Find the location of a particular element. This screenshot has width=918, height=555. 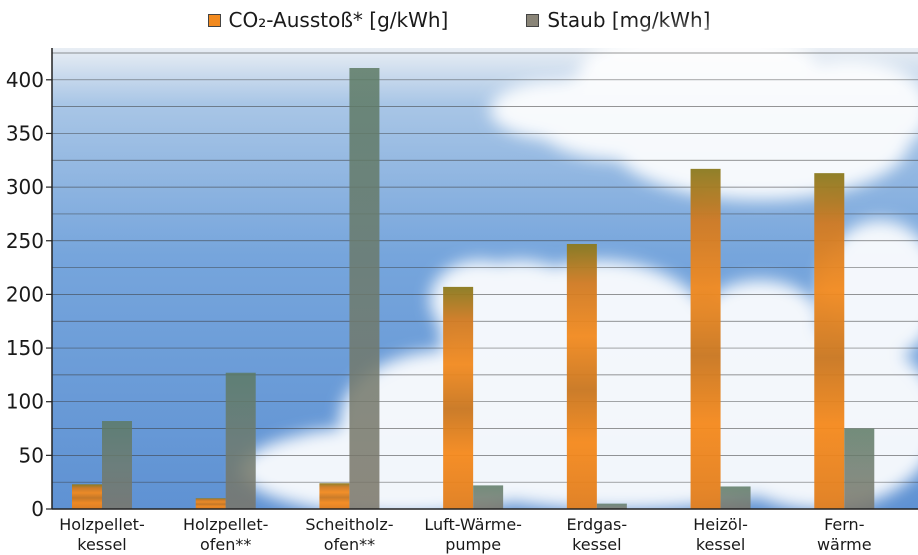

x-tick-label: Heizöl- is located at coordinates (720, 524).